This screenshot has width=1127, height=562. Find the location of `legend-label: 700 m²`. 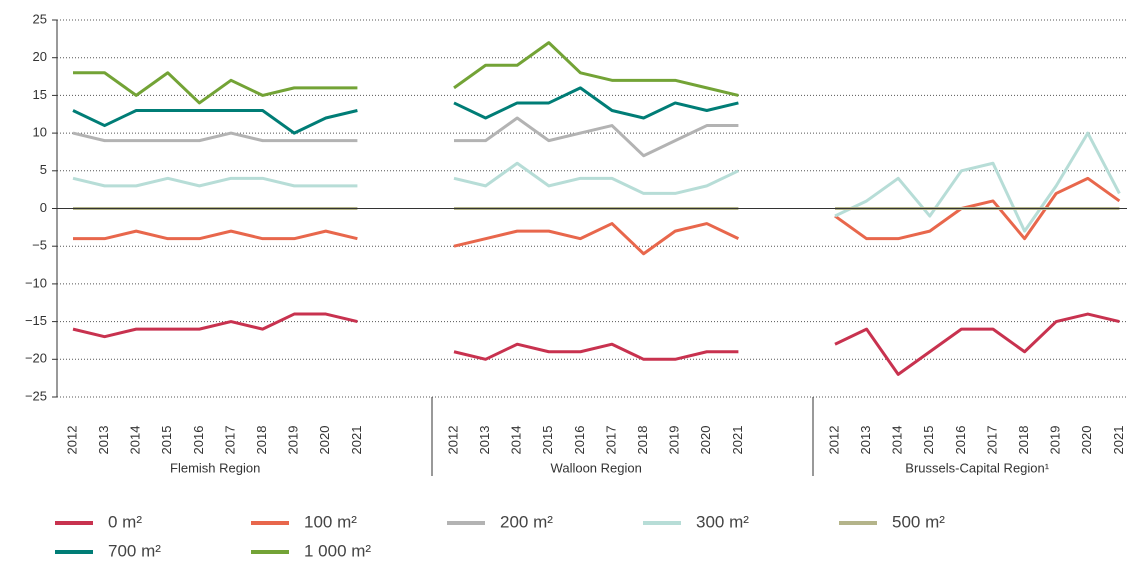

legend-label: 700 m² is located at coordinates (134, 550).